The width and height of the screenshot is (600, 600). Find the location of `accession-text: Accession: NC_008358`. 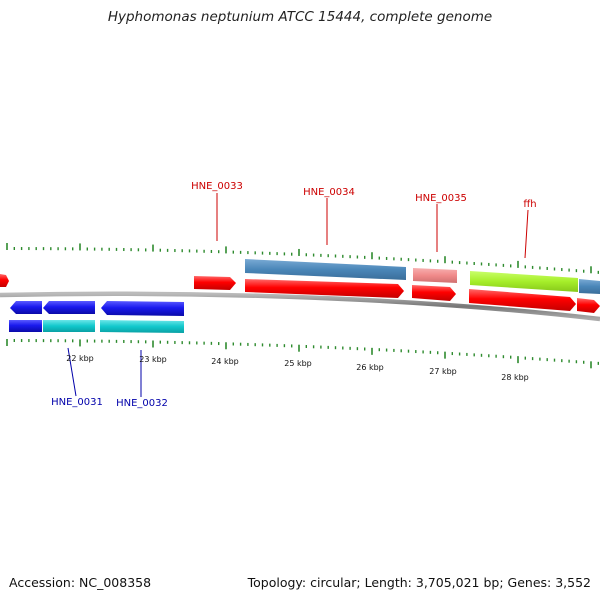

accession-text: Accession: NC_008358 is located at coordinates (80, 582).